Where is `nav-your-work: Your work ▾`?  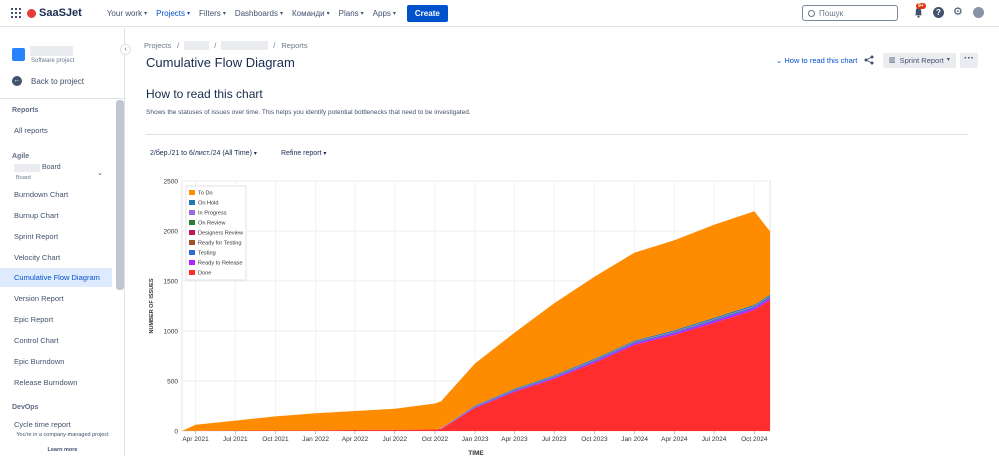
nav-your-work: Your work ▾ is located at coordinates (127, 13).